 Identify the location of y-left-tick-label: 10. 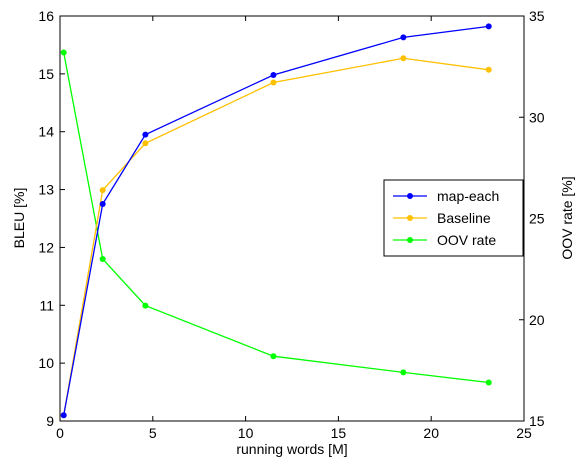
(46, 363).